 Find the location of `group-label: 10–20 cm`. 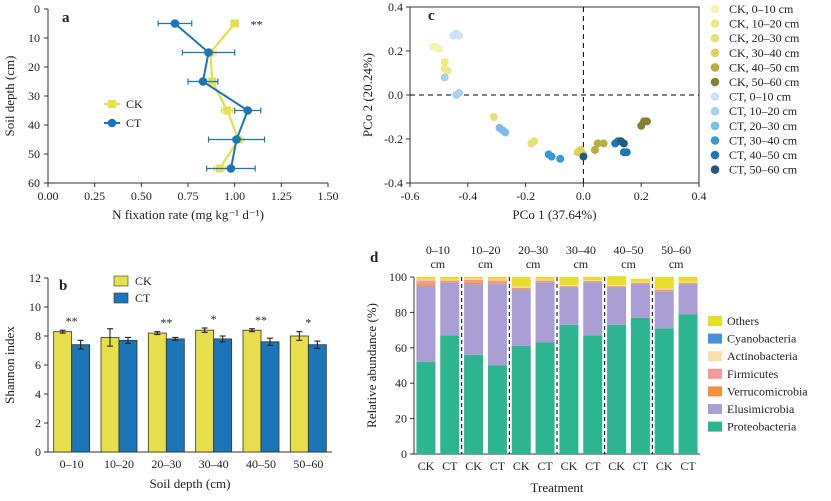

group-label: 10–20 cm is located at coordinates (486, 257).